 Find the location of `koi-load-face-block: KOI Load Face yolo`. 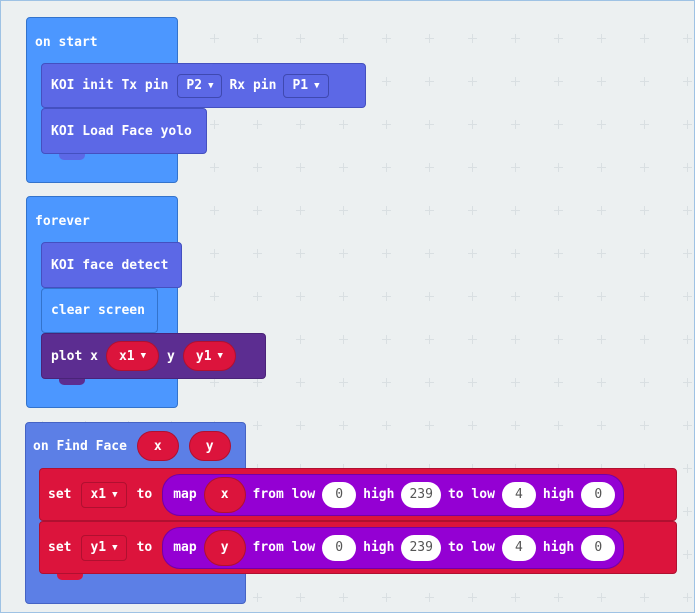

koi-load-face-block: KOI Load Face yolo is located at coordinates (124, 131).